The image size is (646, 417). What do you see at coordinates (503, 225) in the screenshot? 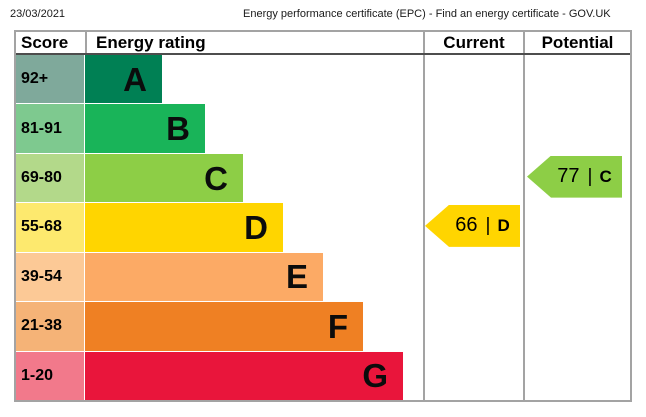
I see `current-rating-band: D` at bounding box center [503, 225].